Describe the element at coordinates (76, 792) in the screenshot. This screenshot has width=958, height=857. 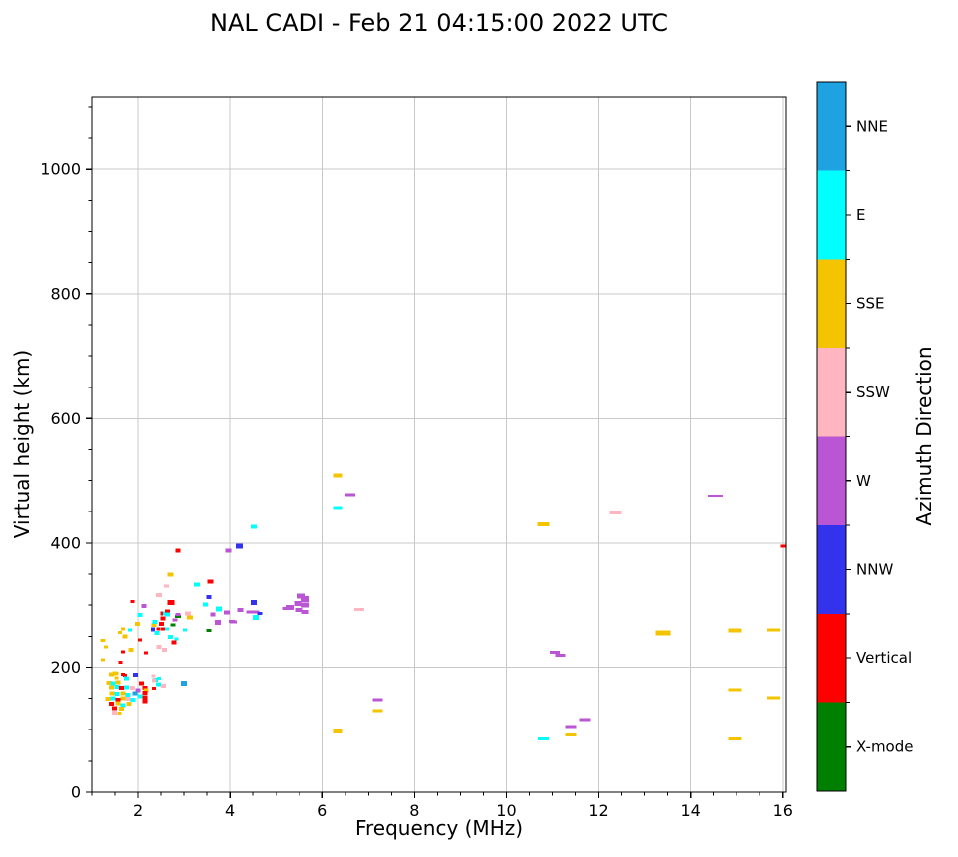
I see `y-tick-label: 0` at that location.